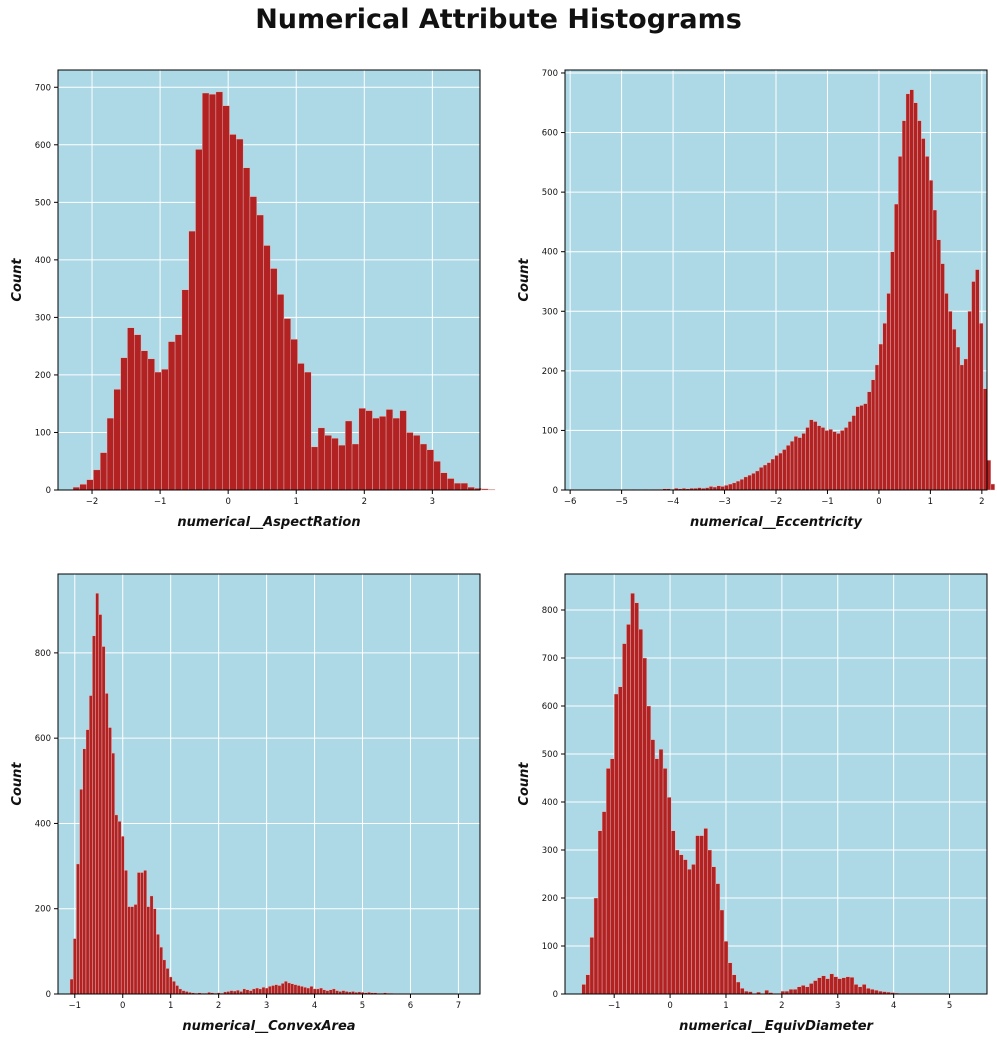  Describe the element at coordinates (170, 1006) in the screenshot. I see `x-tick-label: 1` at that location.